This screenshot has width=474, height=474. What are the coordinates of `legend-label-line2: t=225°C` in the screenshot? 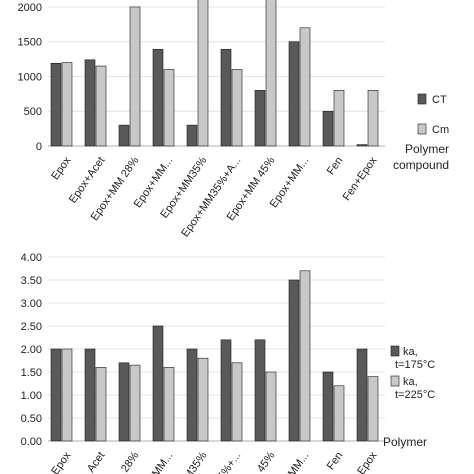 It's located at (415, 395).